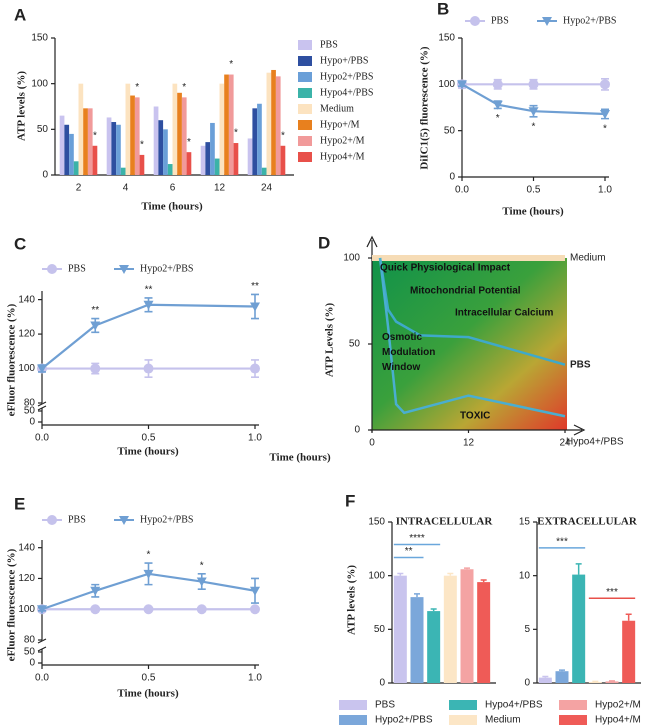  I want to click on panel-letter: C, so click(20, 243).